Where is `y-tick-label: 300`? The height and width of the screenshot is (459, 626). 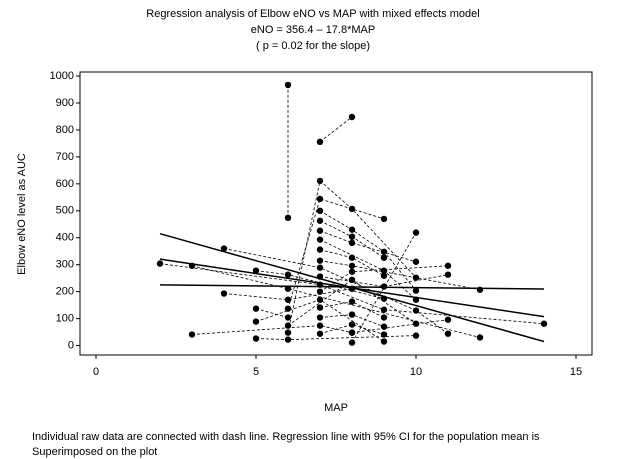 y-tick-label: 300 is located at coordinates (65, 265).